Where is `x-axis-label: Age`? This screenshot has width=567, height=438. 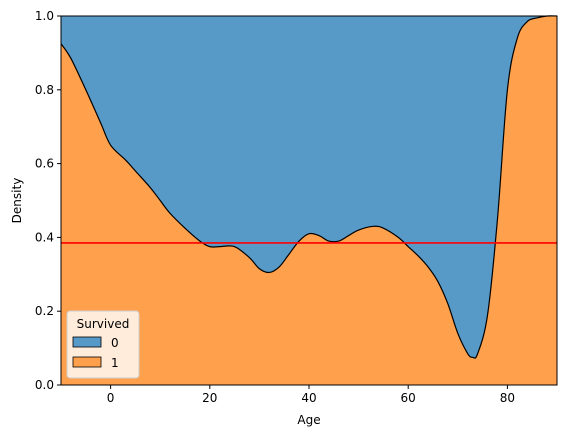 x-axis-label: Age is located at coordinates (308, 420).